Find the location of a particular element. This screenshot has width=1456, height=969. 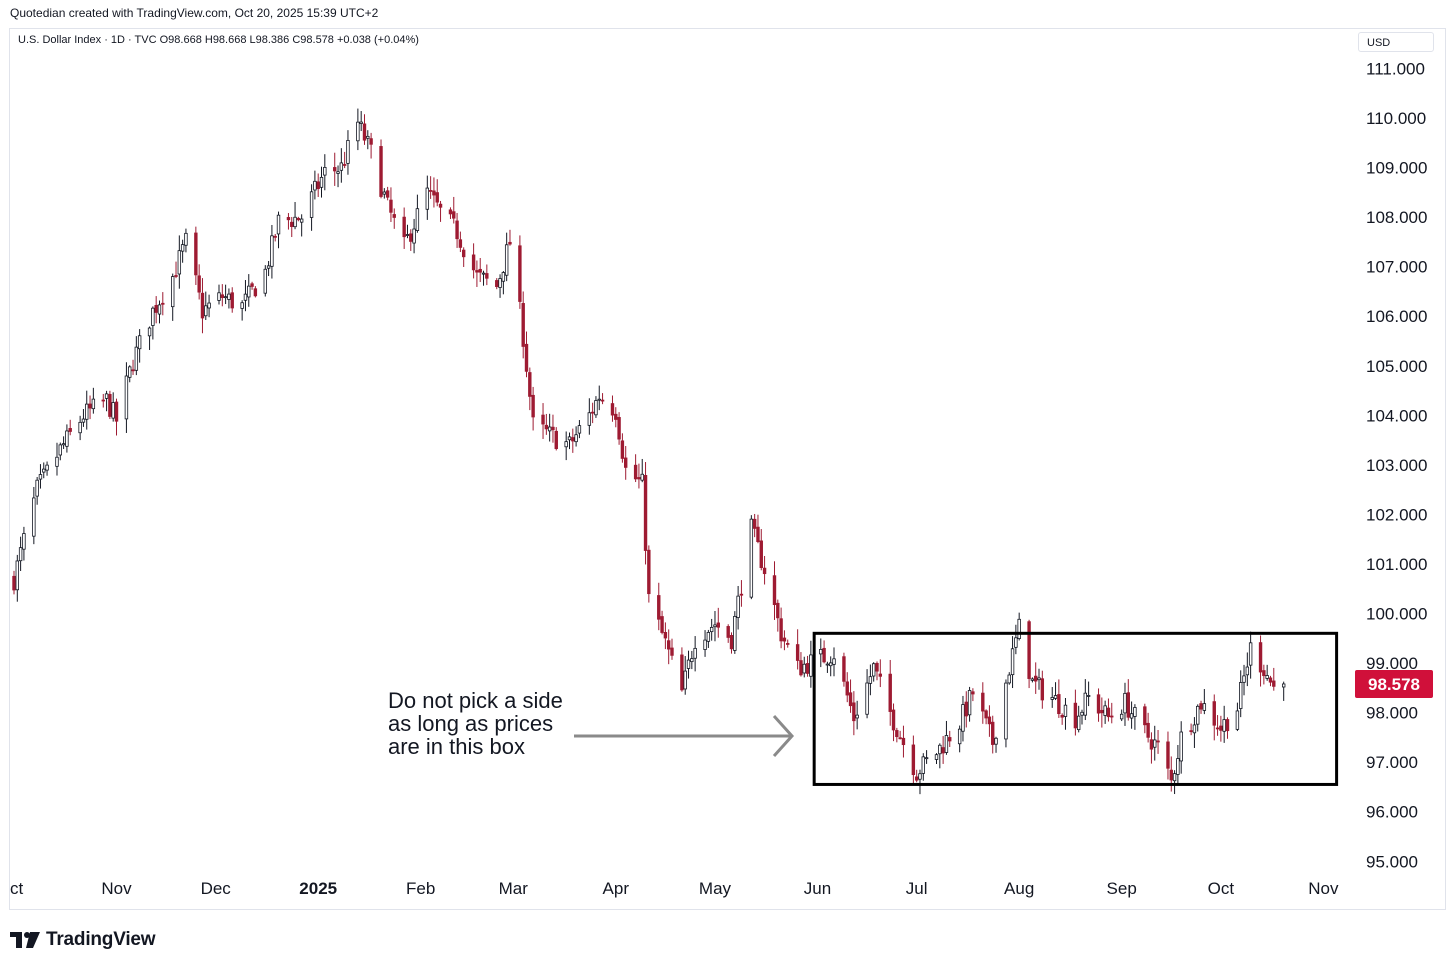

time-tick-label: Aug is located at coordinates (1019, 888).